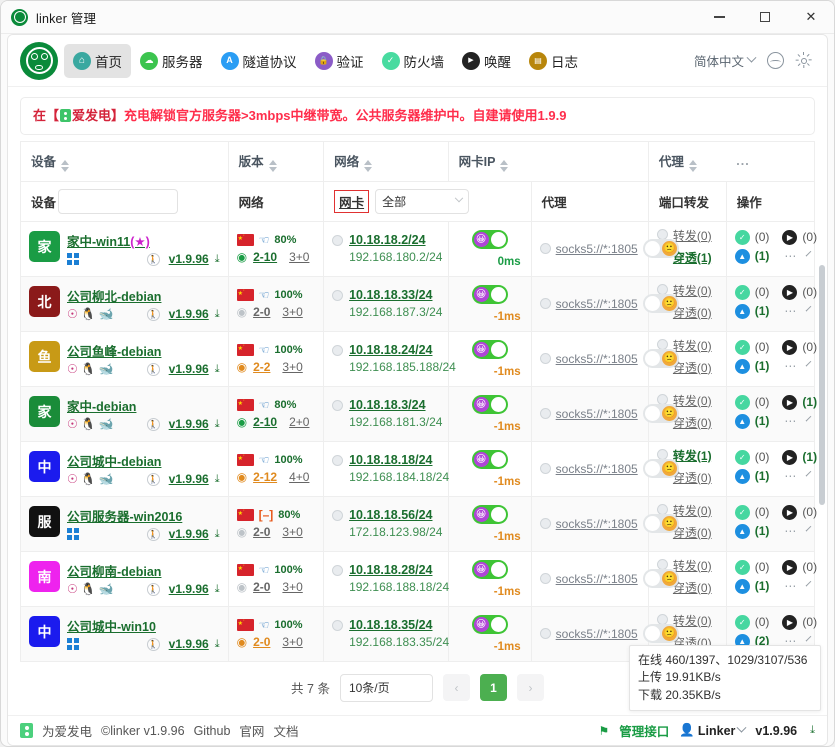 The height and width of the screenshot is (747, 835). What do you see at coordinates (692, 235) in the screenshot?
I see `forward-link: 转发(0)` at bounding box center [692, 235].